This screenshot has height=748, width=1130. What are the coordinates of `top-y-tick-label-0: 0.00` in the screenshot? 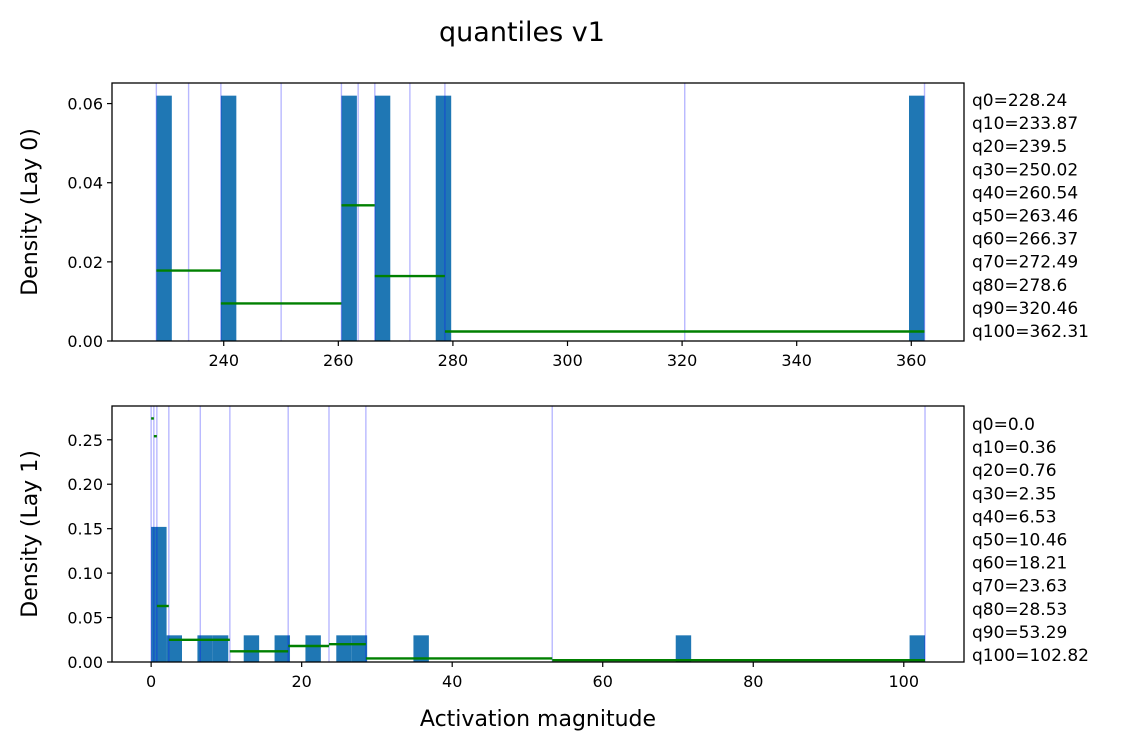 It's located at (85, 341).